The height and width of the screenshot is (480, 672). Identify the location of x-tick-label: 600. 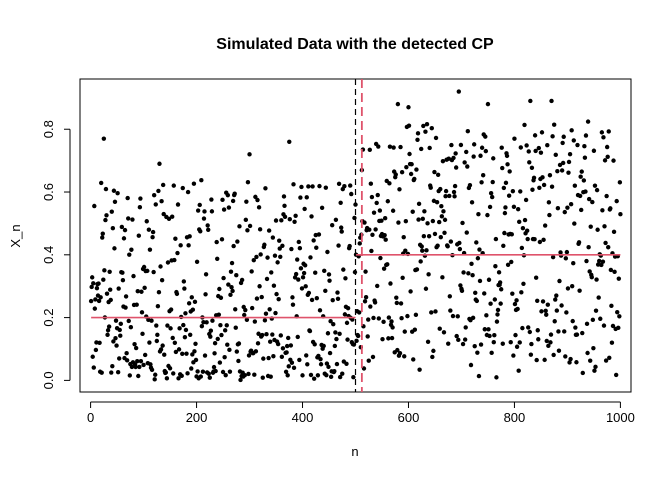
(409, 417).